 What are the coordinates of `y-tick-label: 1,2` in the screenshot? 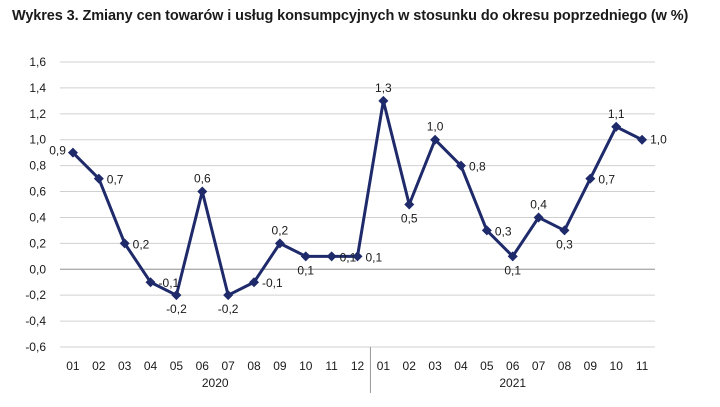 It's located at (37, 114).